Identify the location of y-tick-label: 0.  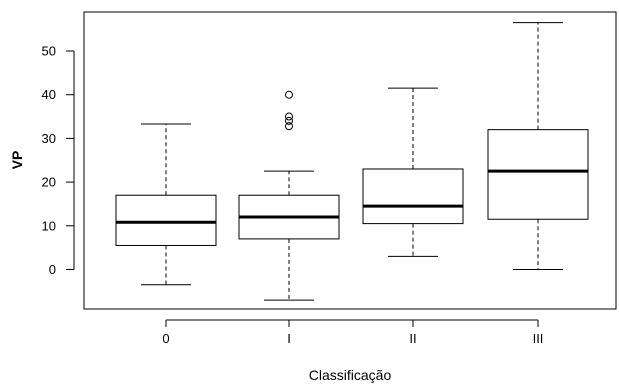
(52, 269).